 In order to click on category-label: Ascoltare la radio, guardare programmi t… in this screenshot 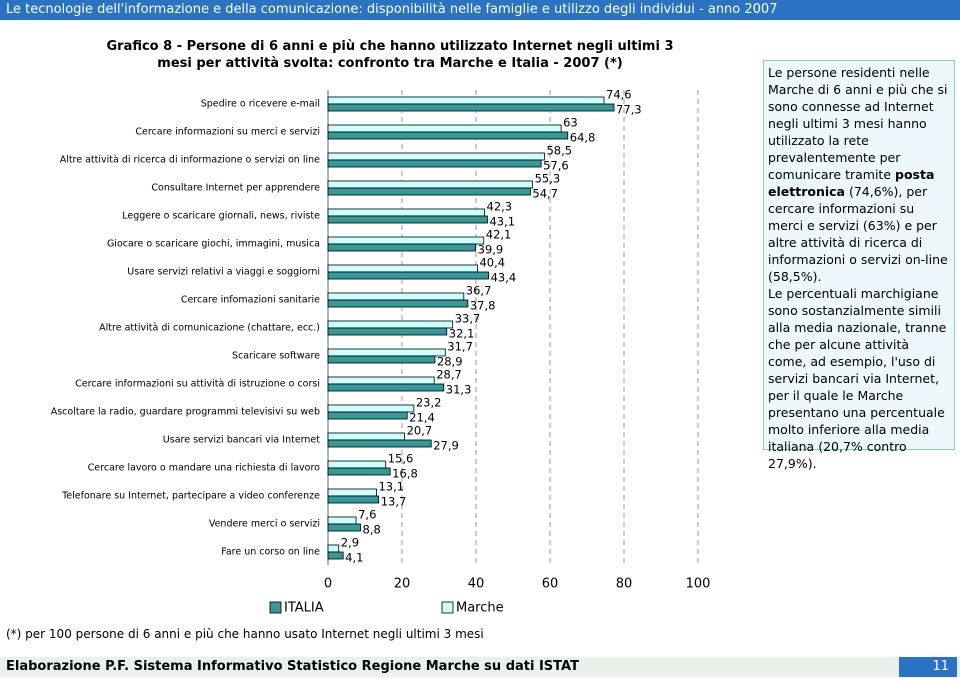, I will do `click(185, 412)`.